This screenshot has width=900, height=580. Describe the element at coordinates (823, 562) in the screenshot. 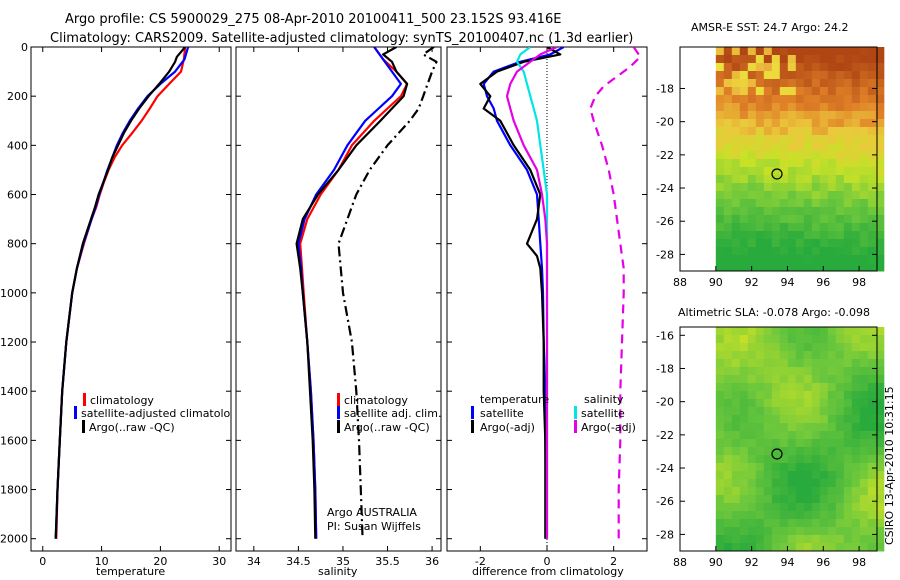

I see `x-tick-label: 96` at that location.